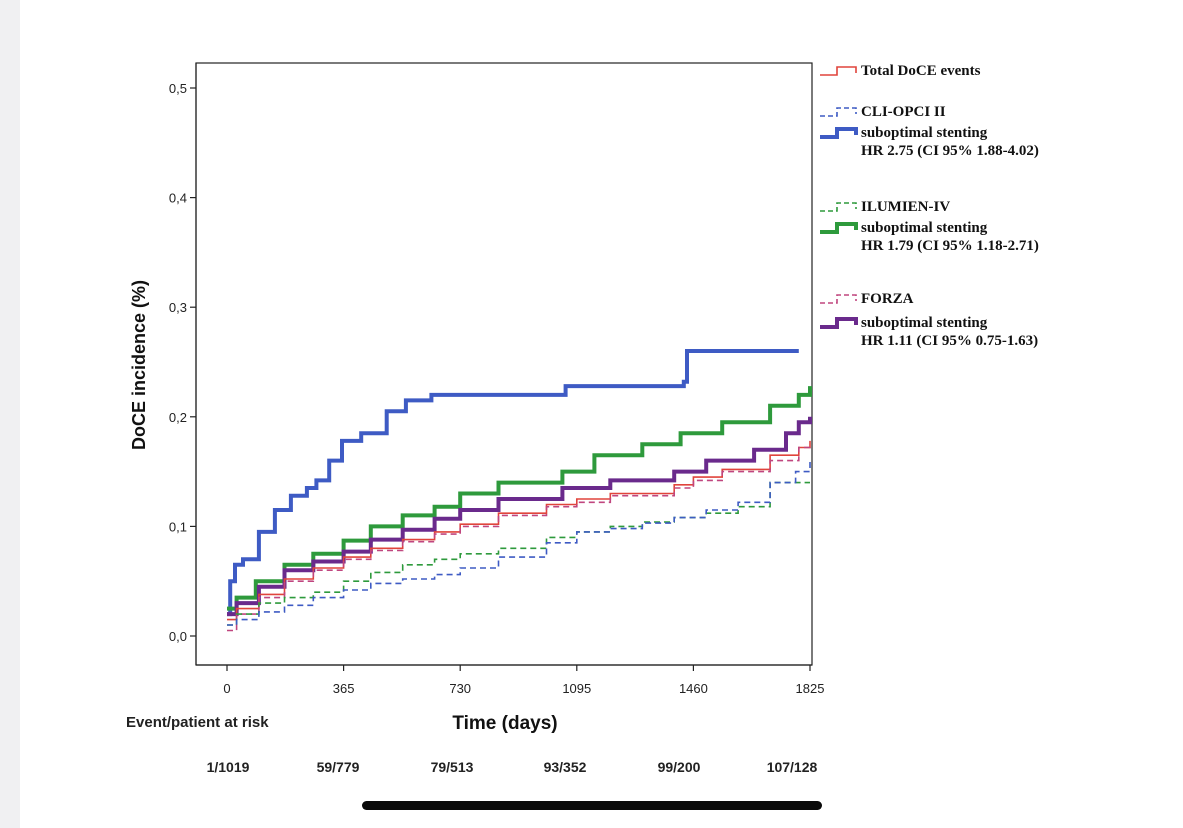  Describe the element at coordinates (679, 767) in the screenshot. I see `at-risk-value: 99/200` at that location.